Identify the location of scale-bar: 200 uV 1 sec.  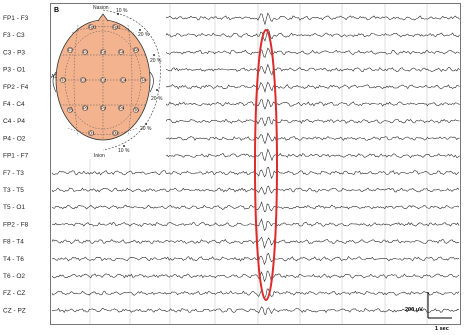
(428, 312).